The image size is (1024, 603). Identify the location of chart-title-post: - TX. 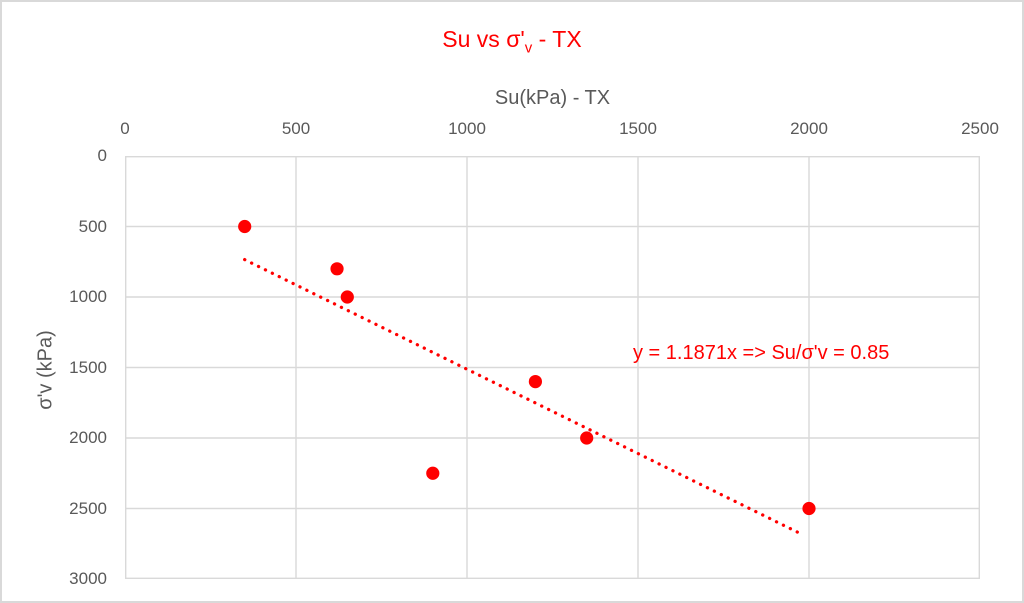
(557, 39).